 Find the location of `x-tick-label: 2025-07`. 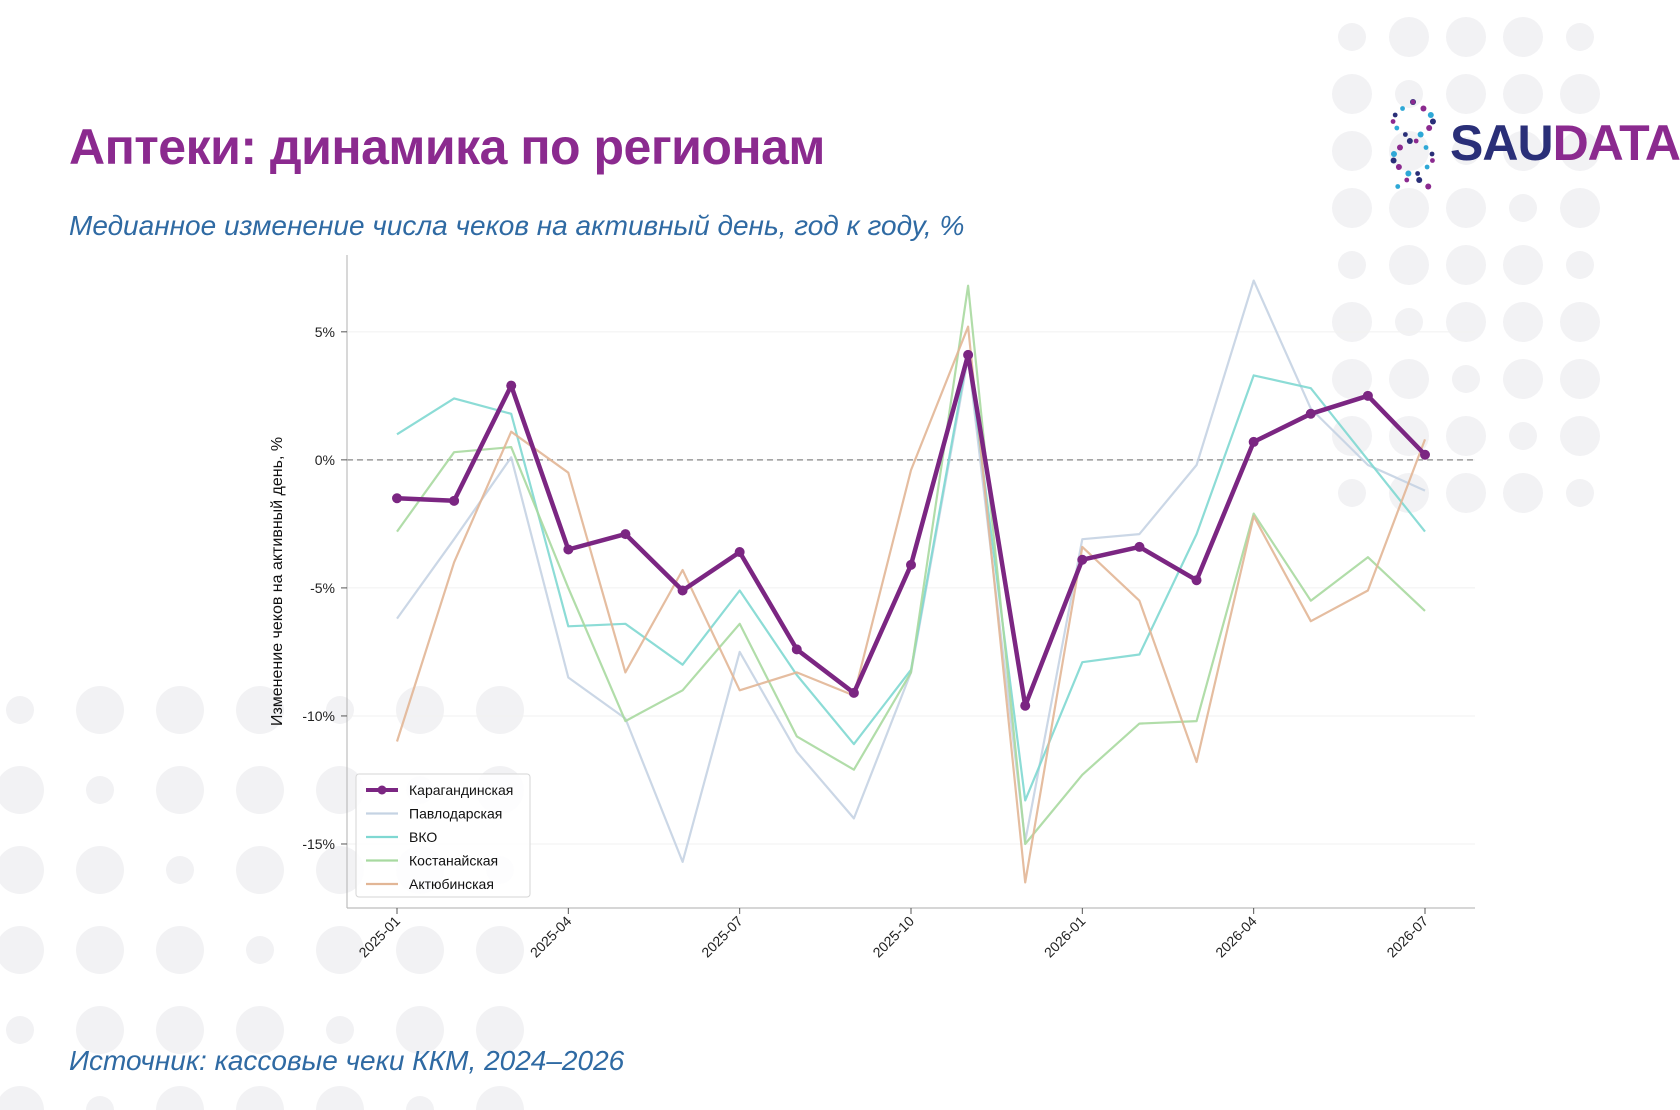

x-tick-label: 2025-07 is located at coordinates (722, 937).